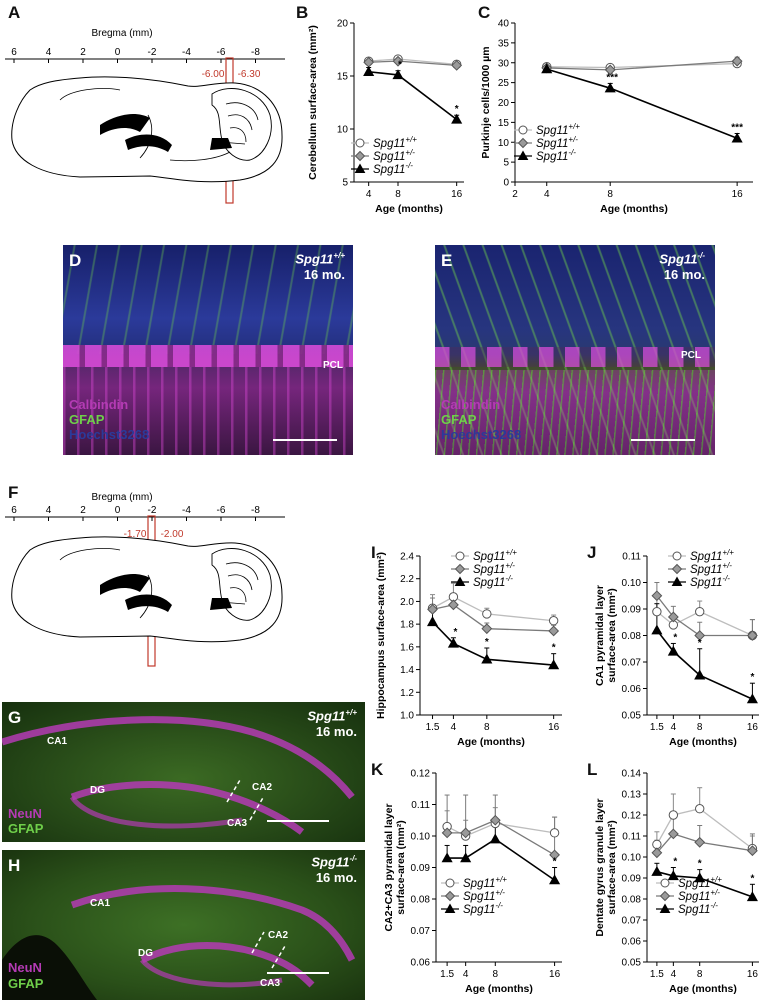  What do you see at coordinates (632, 858) in the screenshot?
I see `y-tick-label: 0.10` at bounding box center [632, 858].